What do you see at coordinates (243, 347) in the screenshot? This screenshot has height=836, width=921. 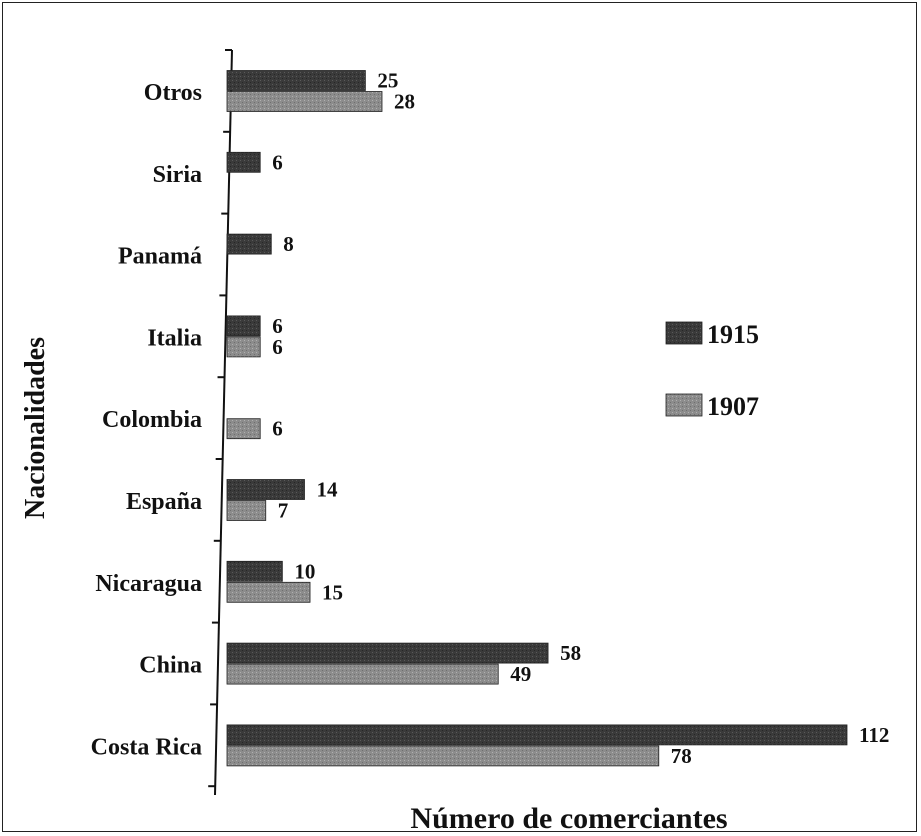 I see `bar-1907-italia` at bounding box center [243, 347].